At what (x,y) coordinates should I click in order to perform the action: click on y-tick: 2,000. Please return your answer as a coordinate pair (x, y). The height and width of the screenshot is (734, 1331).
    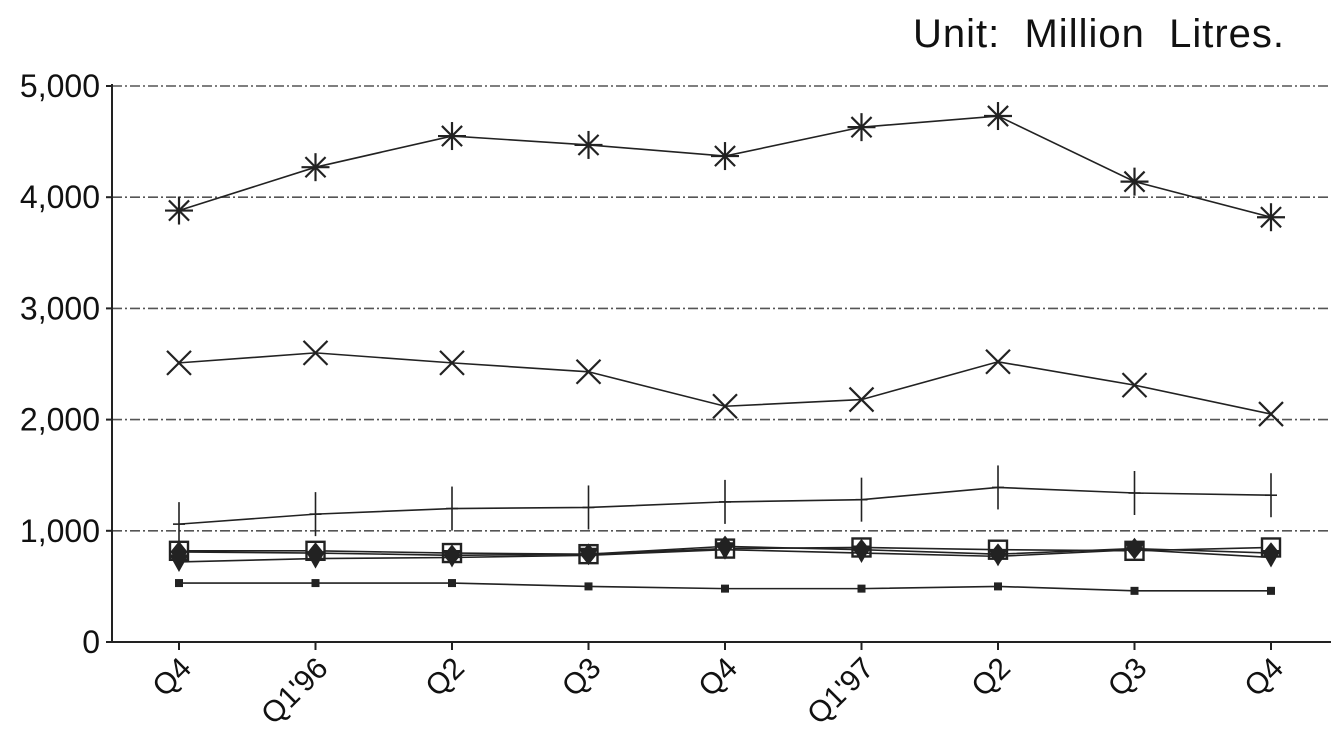
    Looking at the image, I should click on (66, 420).